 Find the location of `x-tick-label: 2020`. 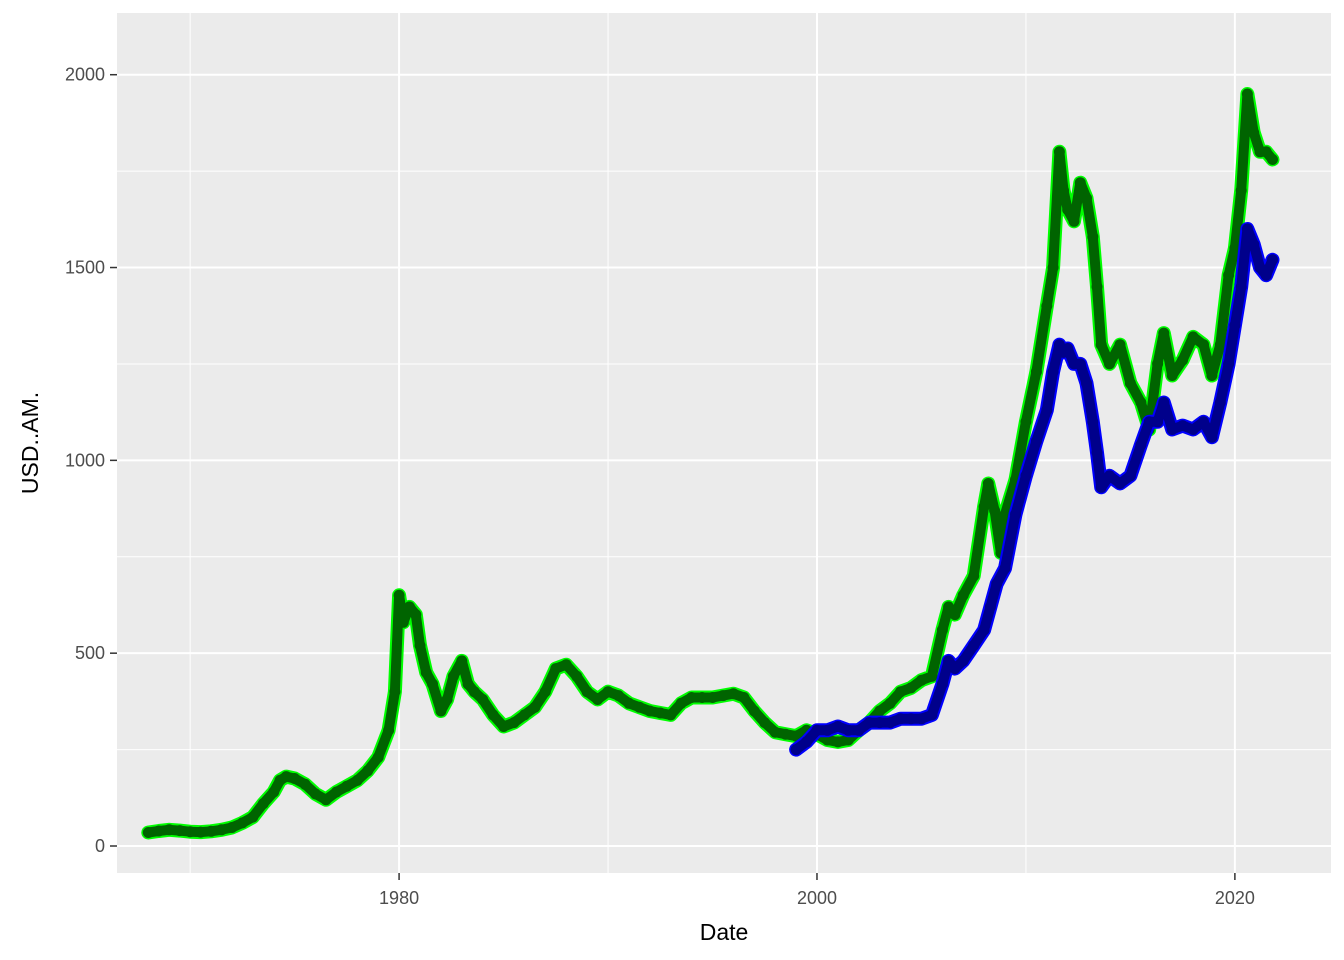

x-tick-label: 2020 is located at coordinates (1235, 898).